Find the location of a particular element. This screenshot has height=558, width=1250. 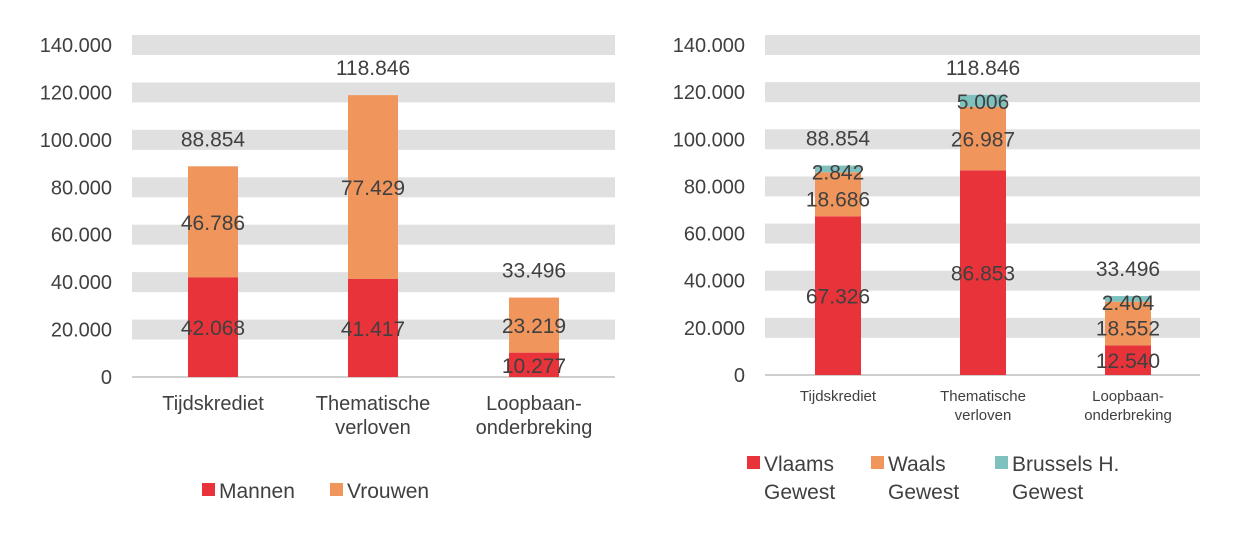

legend-label: Waals is located at coordinates (917, 464).